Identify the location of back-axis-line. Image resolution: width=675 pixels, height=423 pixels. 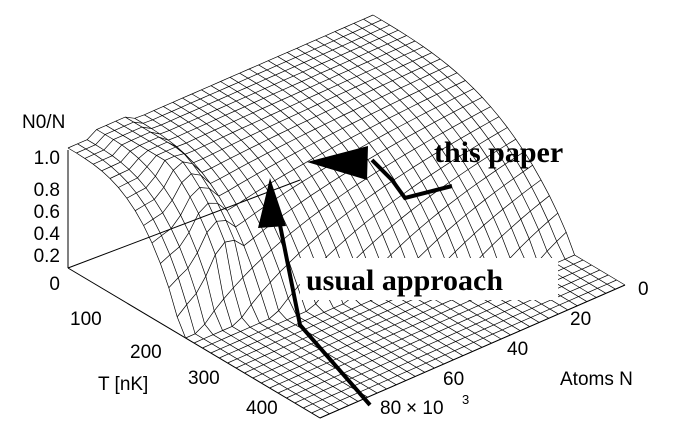
(184, 224).